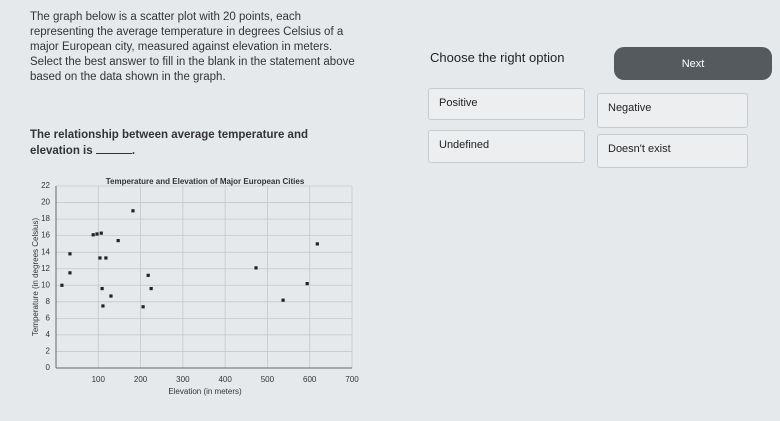  I want to click on blank, so click(113, 148).